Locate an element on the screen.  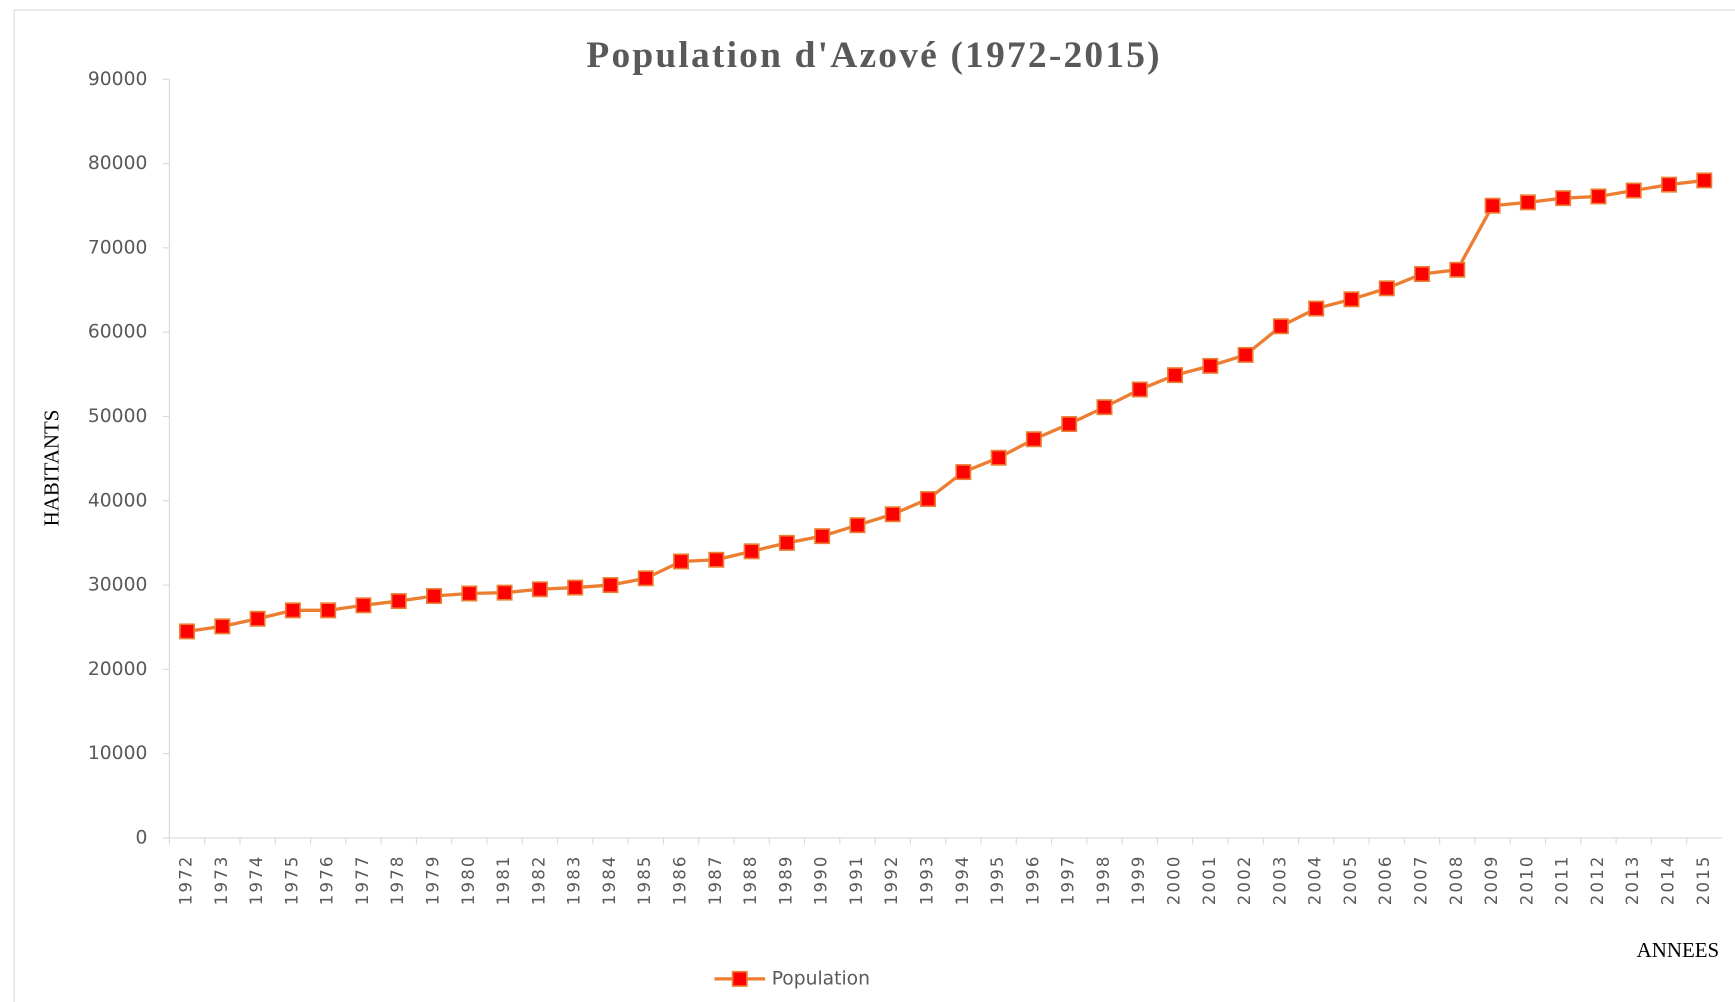
x-tick-label: 1975 is located at coordinates (291, 879).